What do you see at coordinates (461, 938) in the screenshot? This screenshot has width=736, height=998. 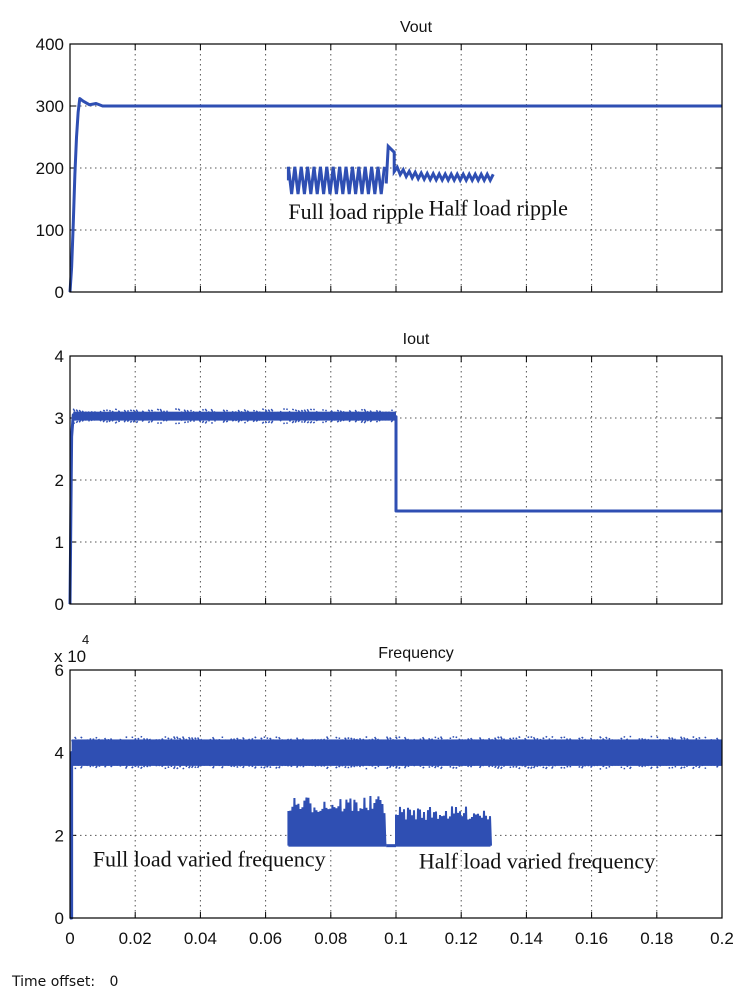 I see `x-tick-label: 0.12` at bounding box center [461, 938].